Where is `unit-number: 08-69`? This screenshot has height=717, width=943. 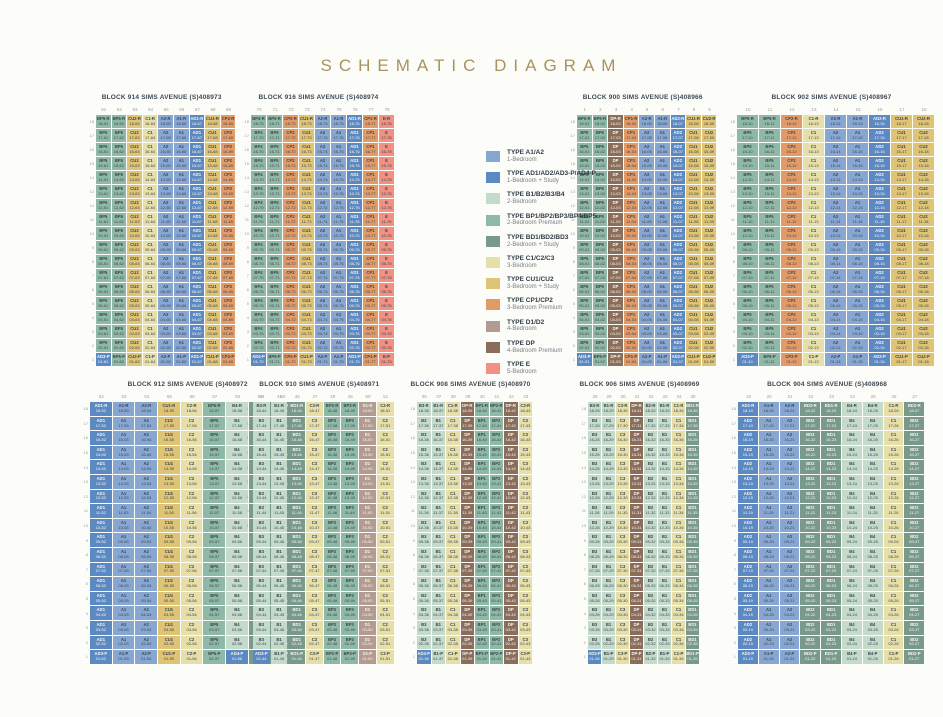 unit-number: 08-69 is located at coordinates (228, 263).